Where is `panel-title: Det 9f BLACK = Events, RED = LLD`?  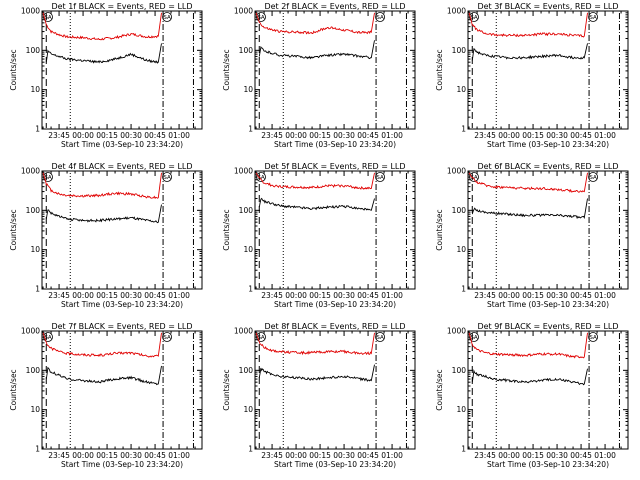 panel-title: Det 9f BLACK = Events, RED = LLD is located at coordinates (547, 326).